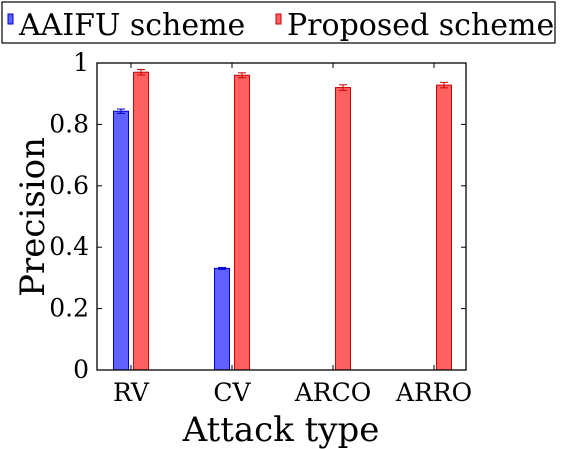 This screenshot has height=449, width=563. Describe the element at coordinates (69, 185) in the screenshot. I see `y-tick-label: 0.6` at that location.